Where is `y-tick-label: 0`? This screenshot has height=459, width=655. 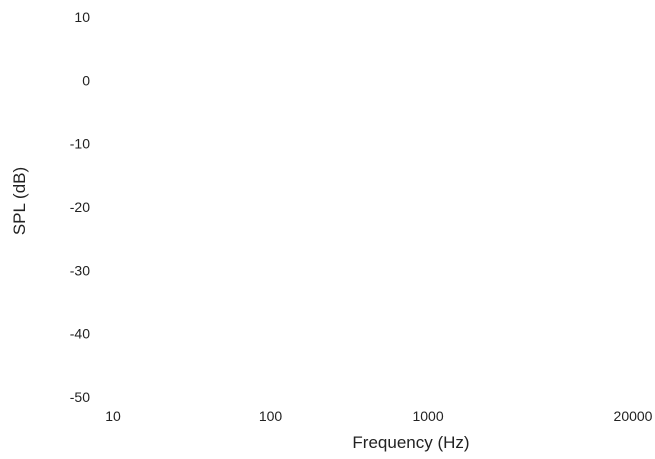
y-tick-label: 0 is located at coordinates (86, 80).